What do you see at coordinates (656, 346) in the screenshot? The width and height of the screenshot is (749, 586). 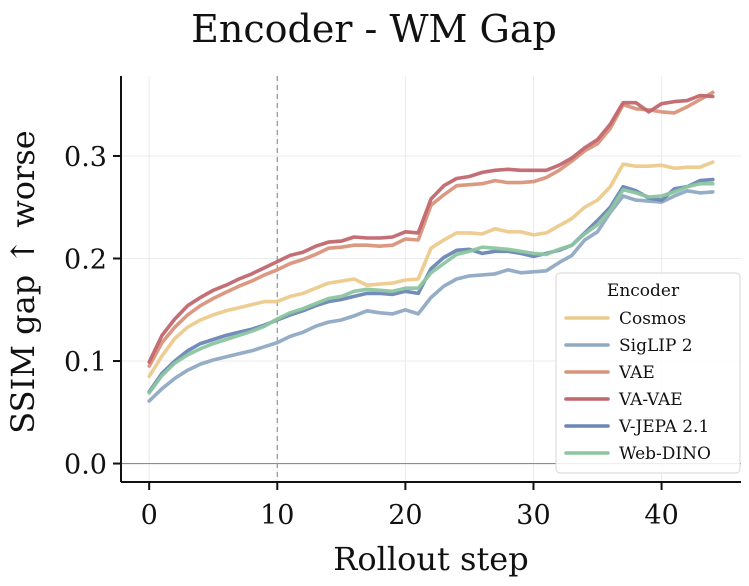 I see `legend-label-siglip-2: SigLIP 2` at bounding box center [656, 346].